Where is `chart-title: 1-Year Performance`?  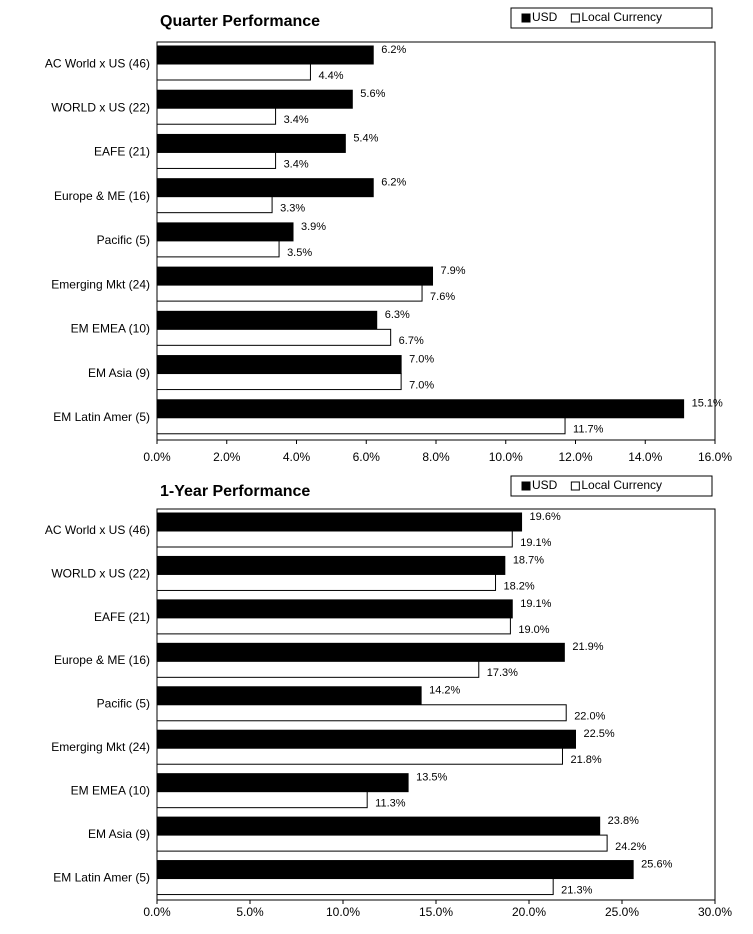
chart-title: 1-Year Performance is located at coordinates (235, 491).